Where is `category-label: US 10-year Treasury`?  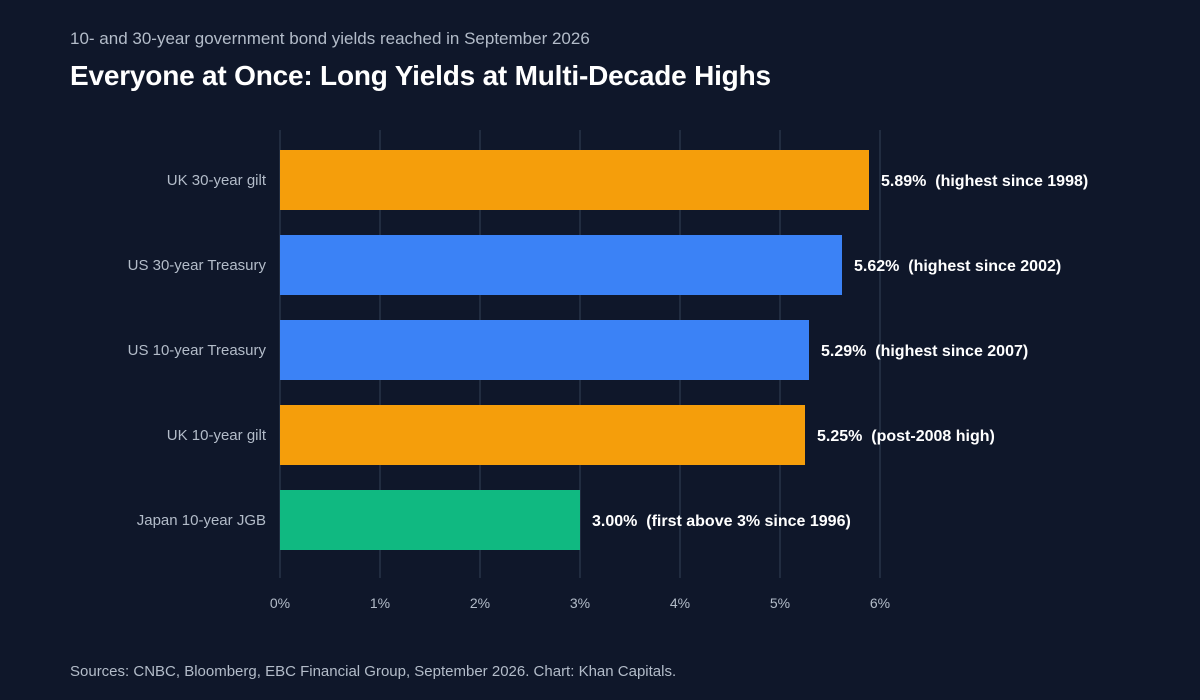
category-label: US 10-year Treasury is located at coordinates (197, 350).